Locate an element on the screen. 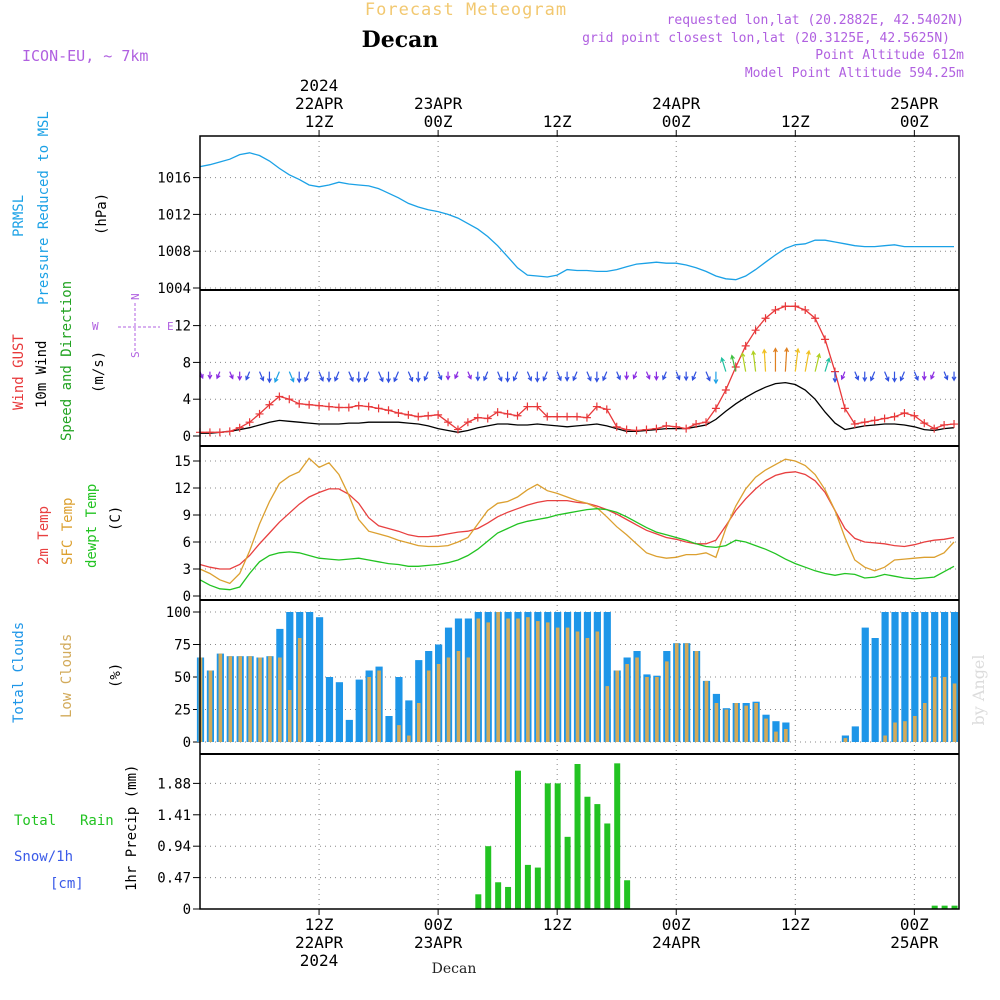 Image resolution: width=1000 pixels, height=1000 pixels. temp-unit: (C) is located at coordinates (116, 518).